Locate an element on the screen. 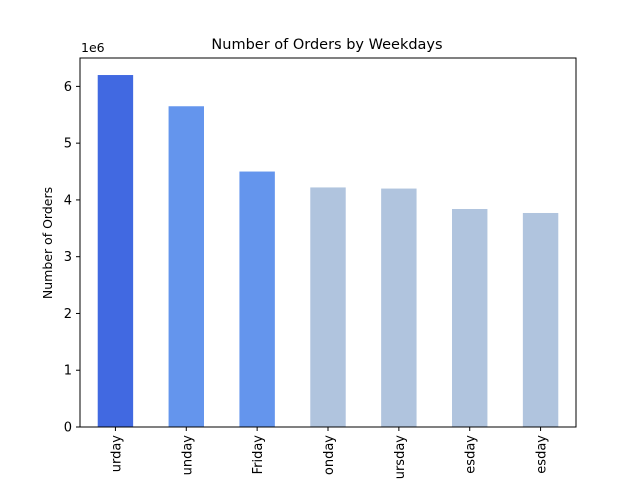 The width and height of the screenshot is (640, 480). x-tick-label: ursday is located at coordinates (400, 457).